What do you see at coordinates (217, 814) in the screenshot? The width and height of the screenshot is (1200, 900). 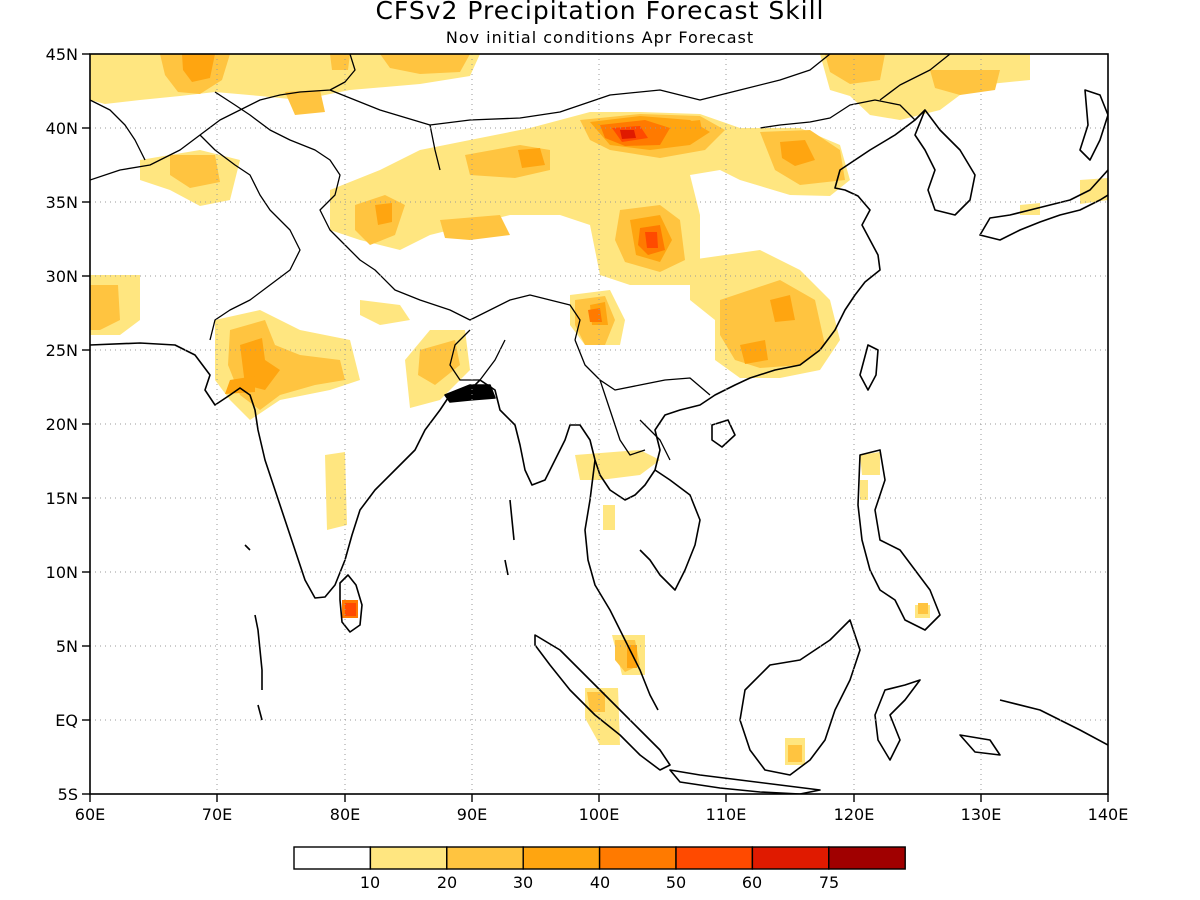 I see `lon-label: 70E` at bounding box center [217, 814].